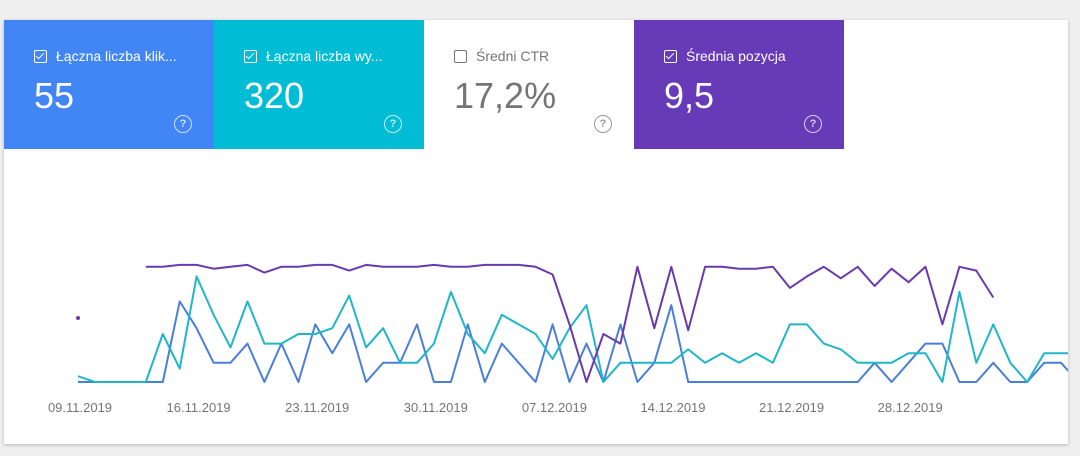  What do you see at coordinates (109, 84) in the screenshot?
I see `metric-tile-clicks: Łączna liczba klik... 55 ?` at bounding box center [109, 84].